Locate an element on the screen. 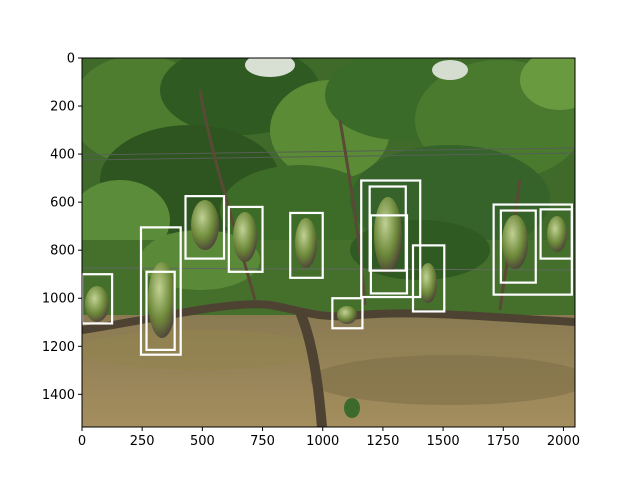  x-tick-label: 1750 is located at coordinates (503, 441).